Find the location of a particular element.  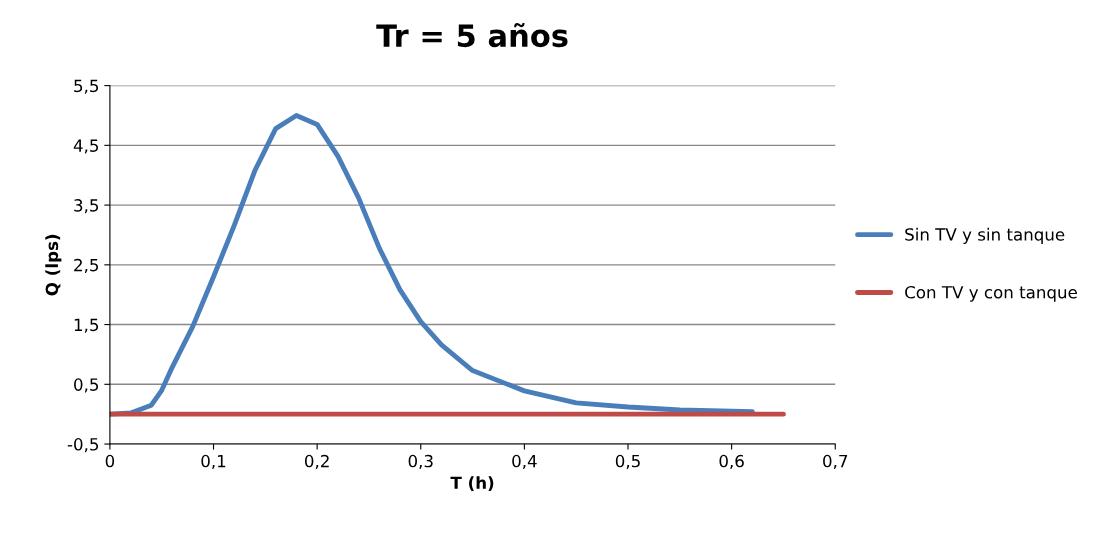

x-tick-label: 0,4 is located at coordinates (524, 462).